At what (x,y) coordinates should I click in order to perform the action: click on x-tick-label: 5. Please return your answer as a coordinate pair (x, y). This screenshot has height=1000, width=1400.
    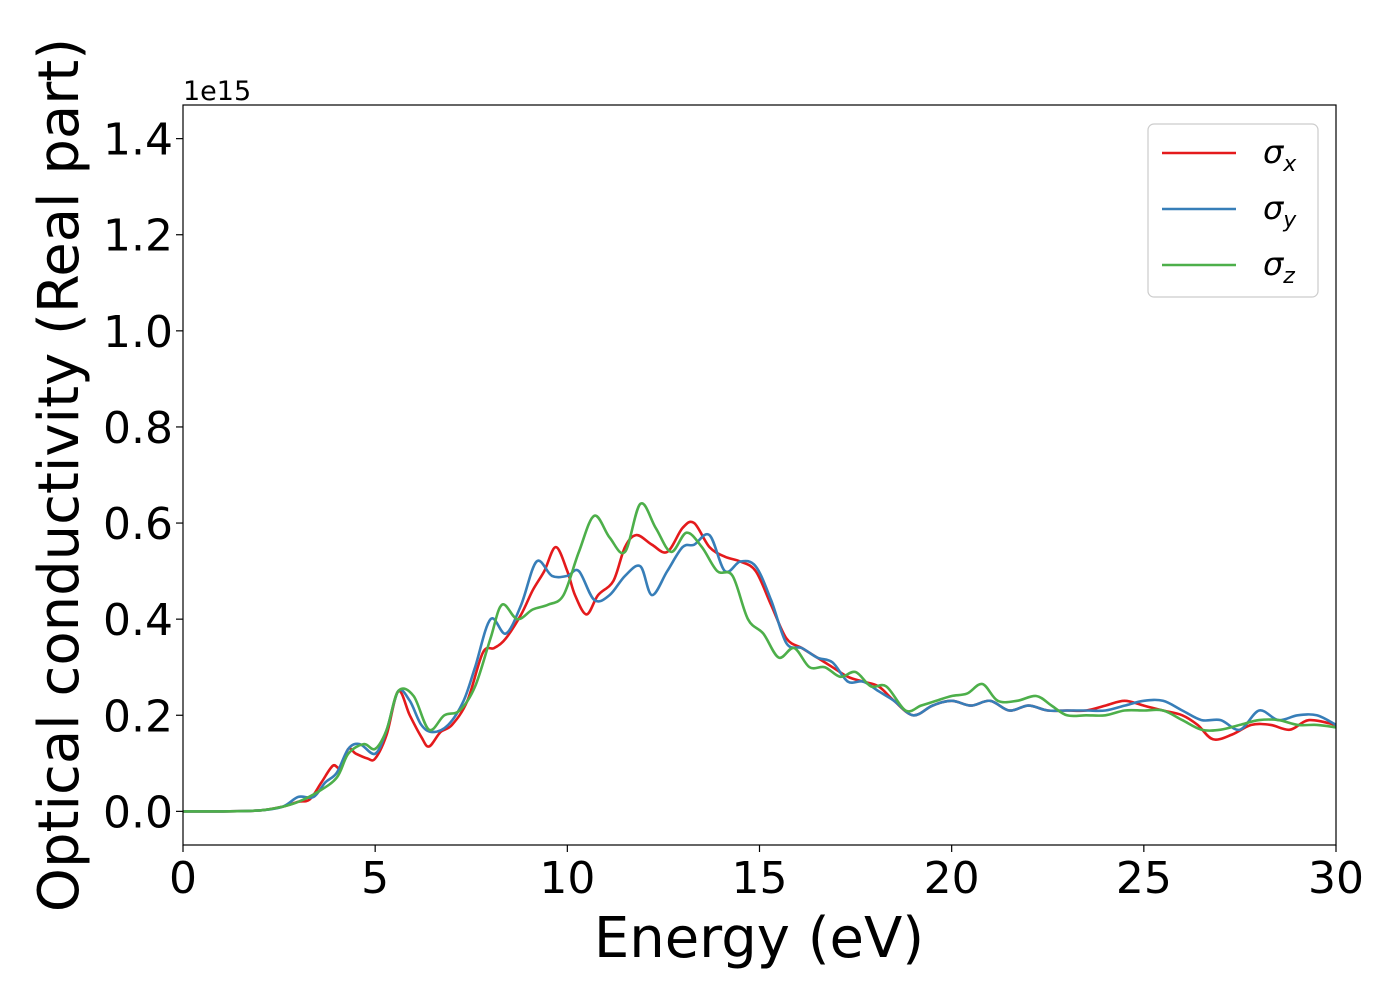
    Looking at the image, I should click on (375, 878).